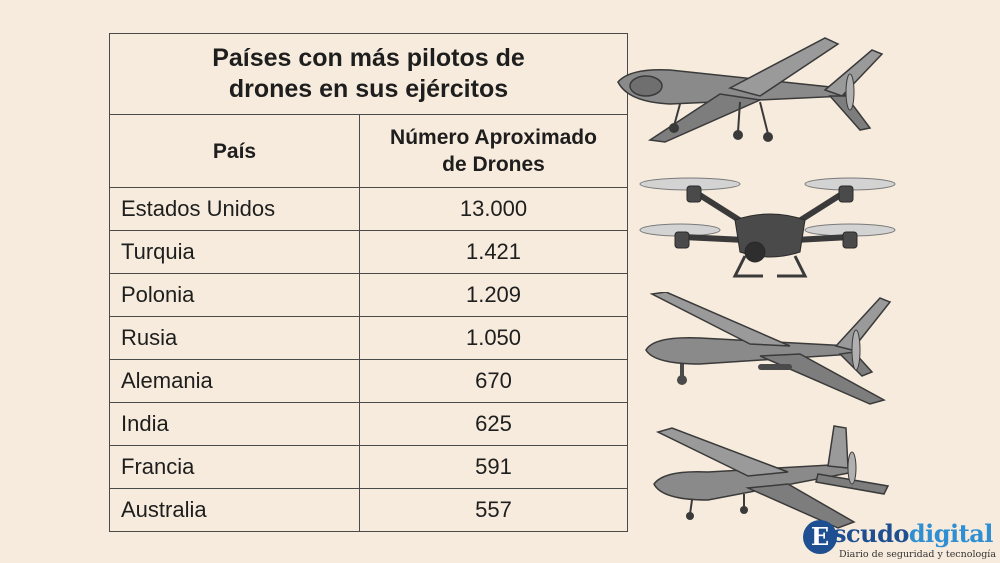  Describe the element at coordinates (493, 510) in the screenshot. I see `value-cell: 557` at that location.